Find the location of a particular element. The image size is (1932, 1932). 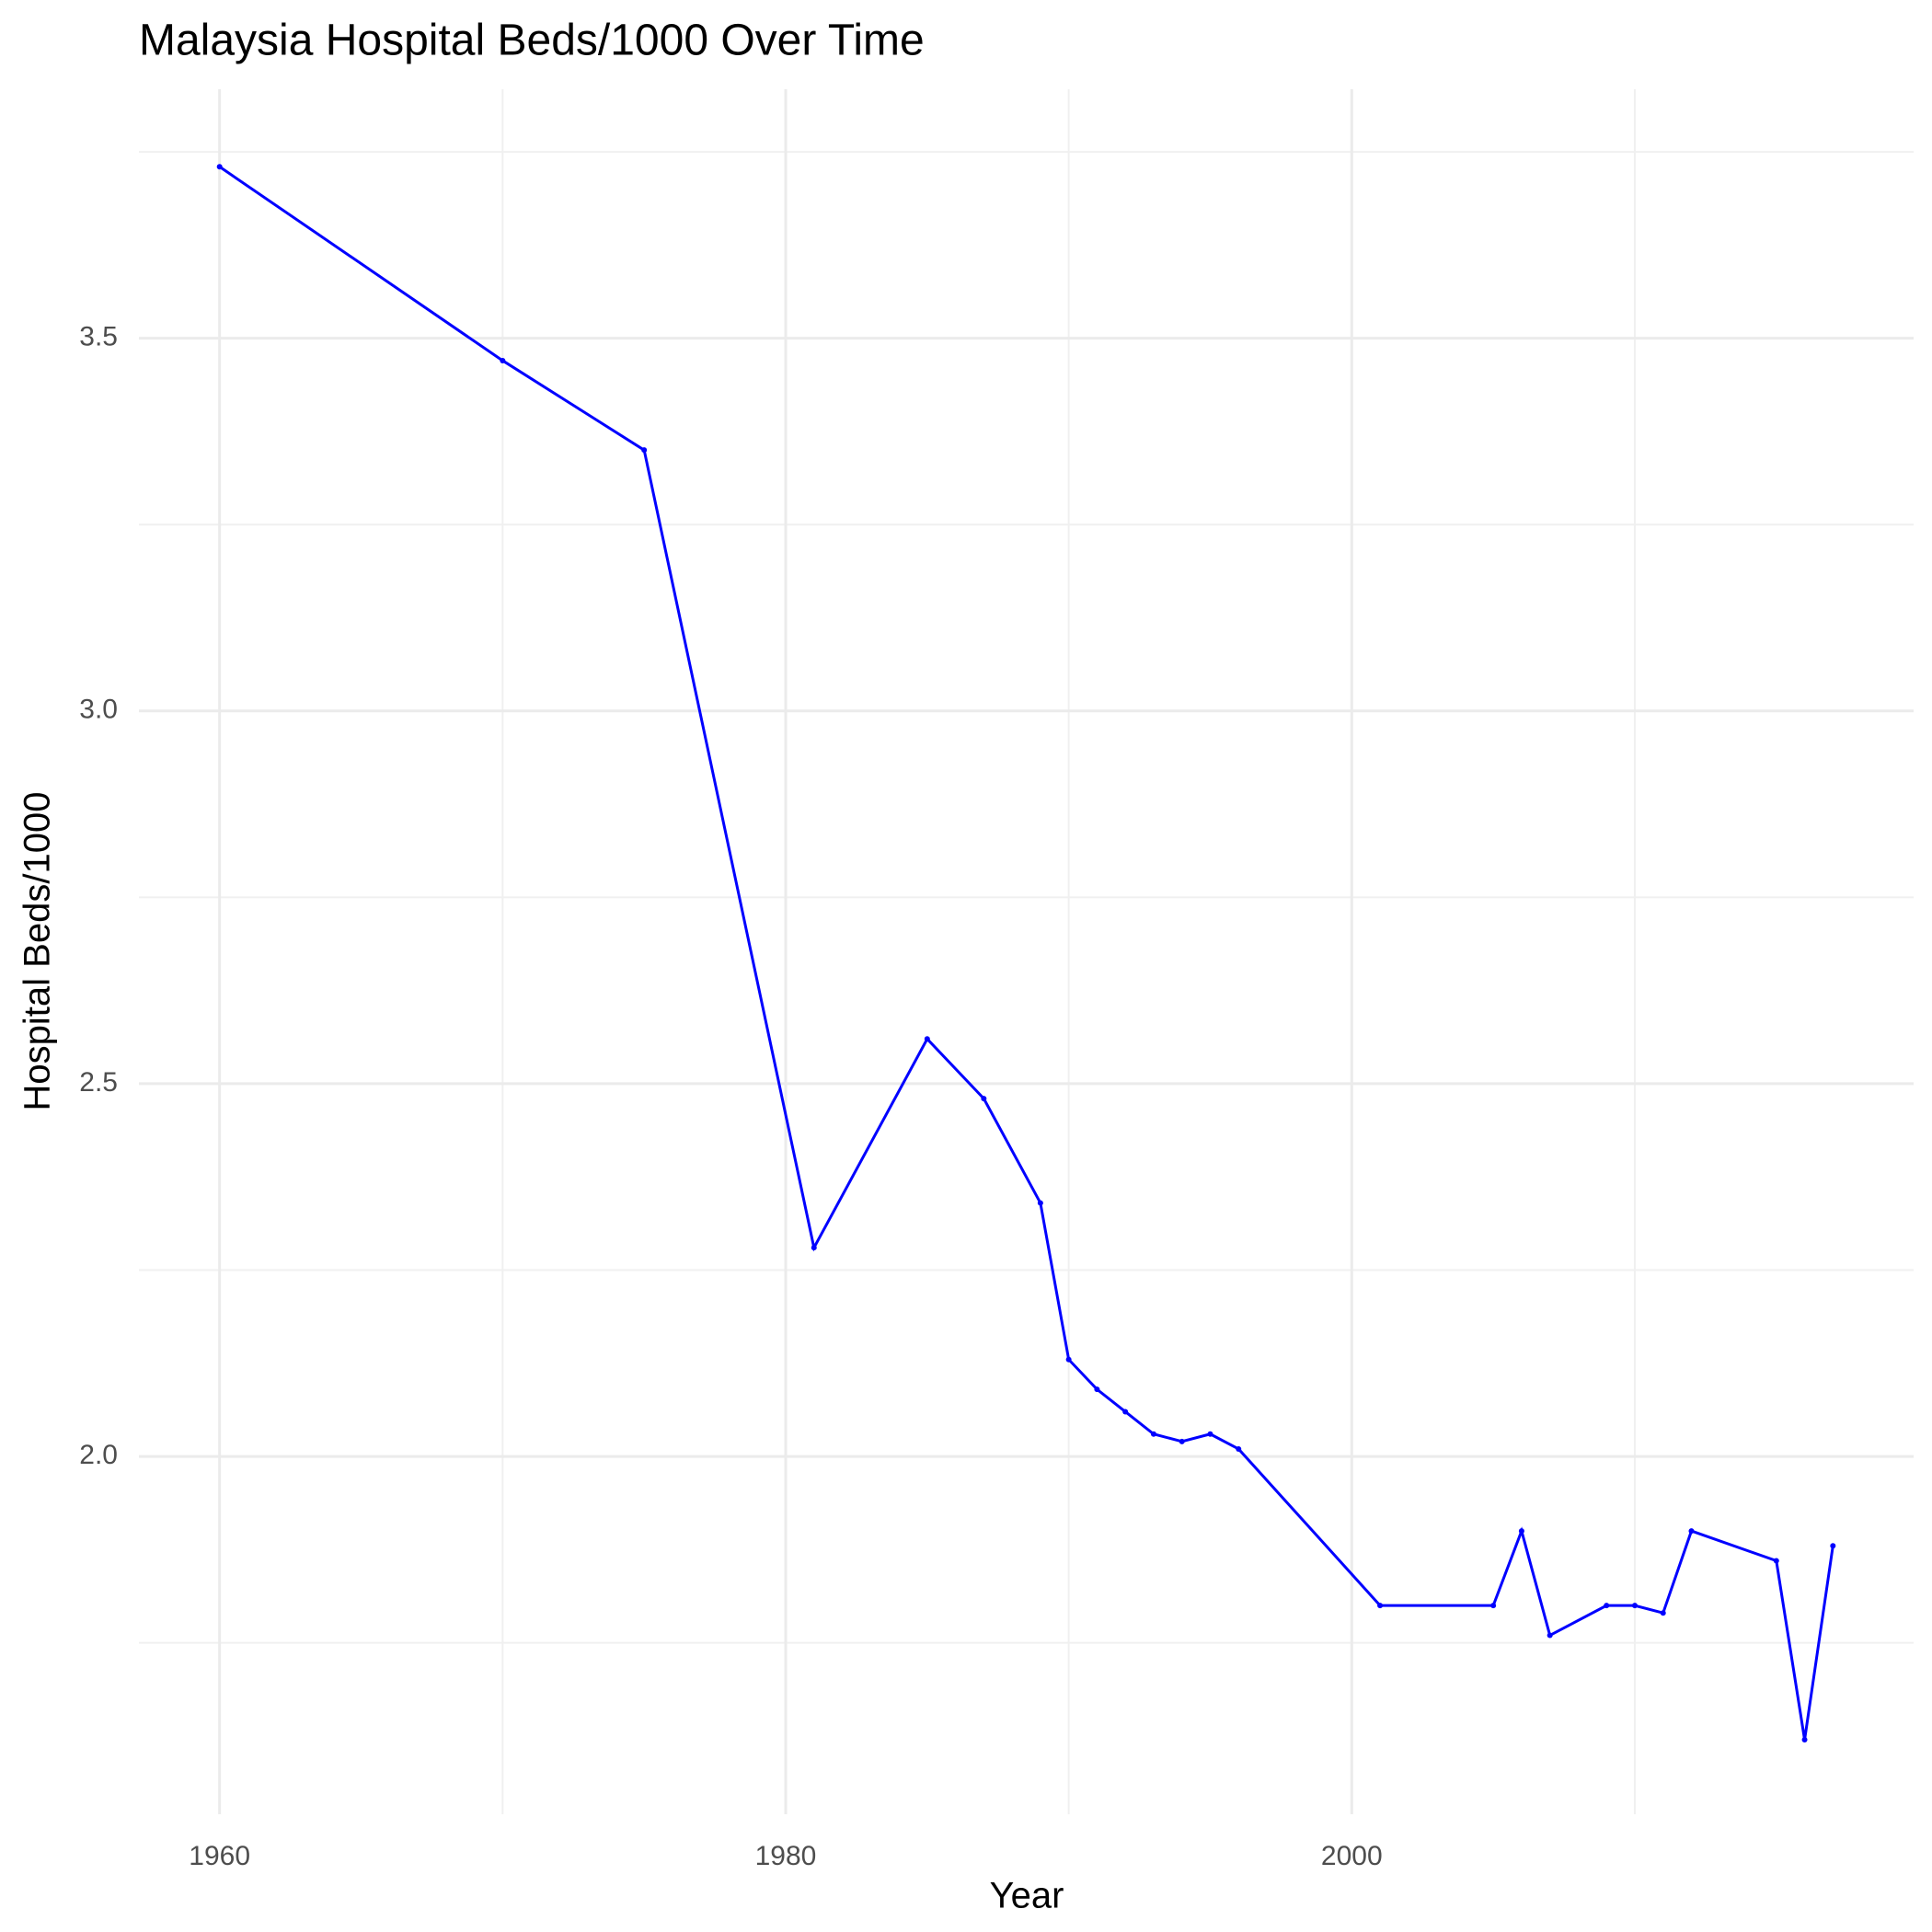

chart-title: Malaysia Hospital Beds/1000 Over Time is located at coordinates (532, 41).